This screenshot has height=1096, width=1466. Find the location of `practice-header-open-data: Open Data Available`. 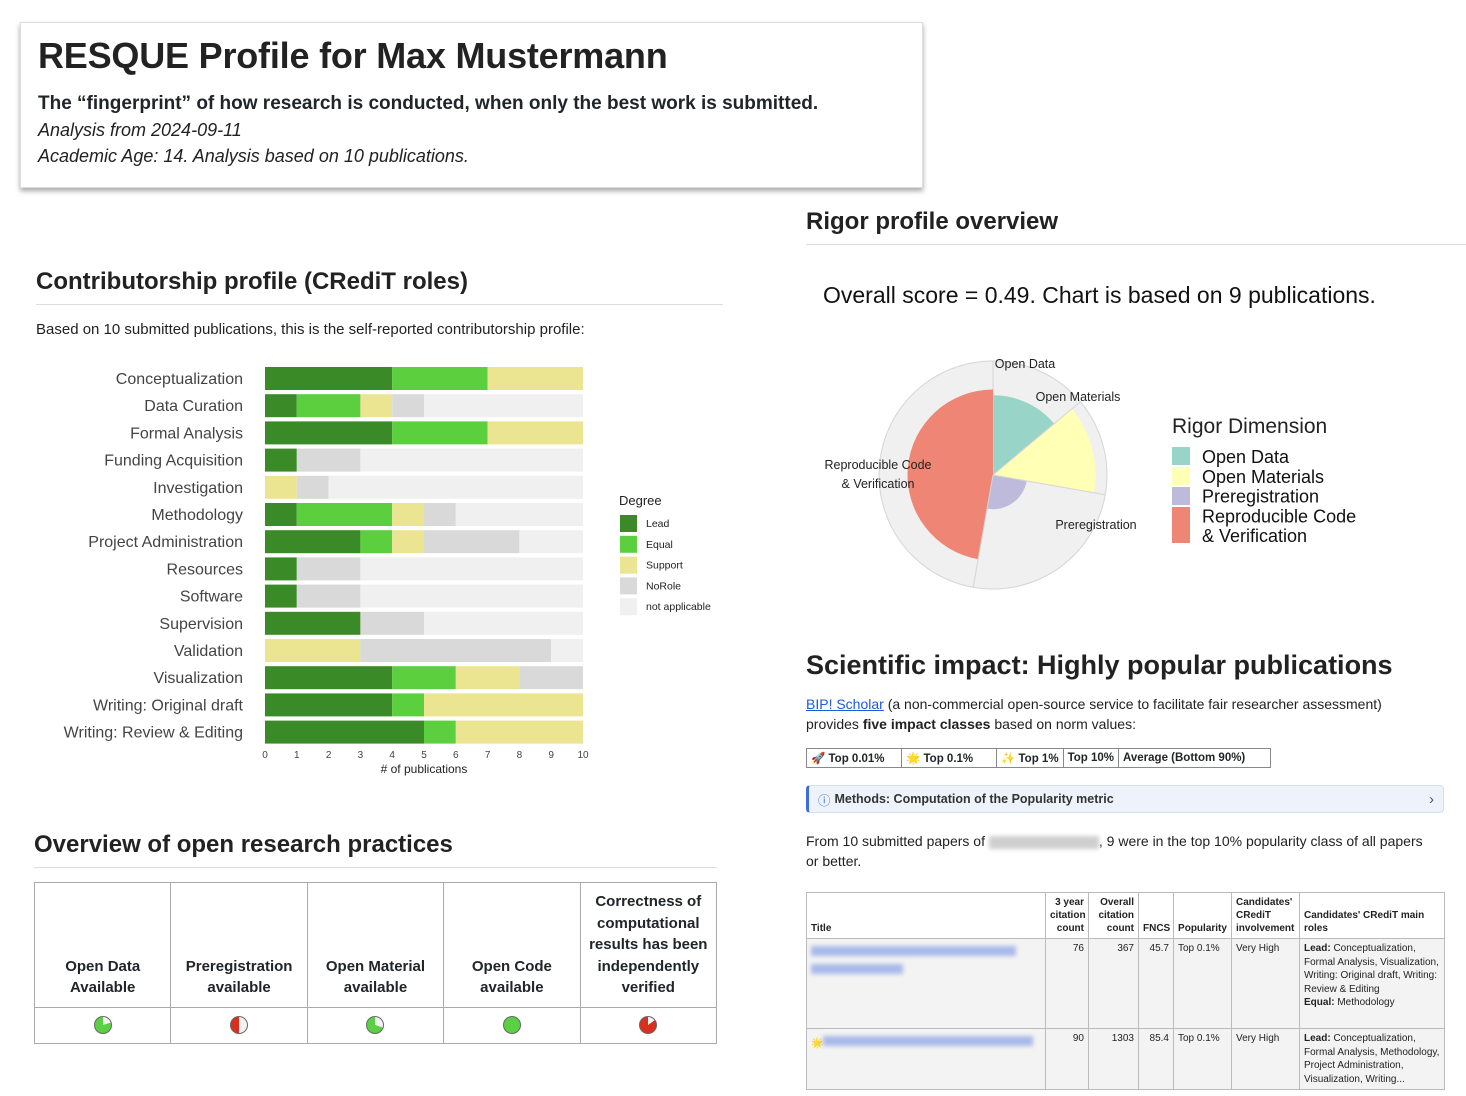

practice-header-open-data: Open Data Available is located at coordinates (102, 945).